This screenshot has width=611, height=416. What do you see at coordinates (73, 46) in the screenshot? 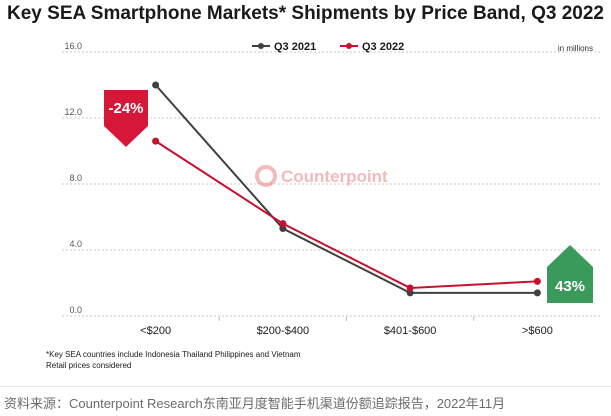
I see `y-tick-label: 16.0` at bounding box center [73, 46].